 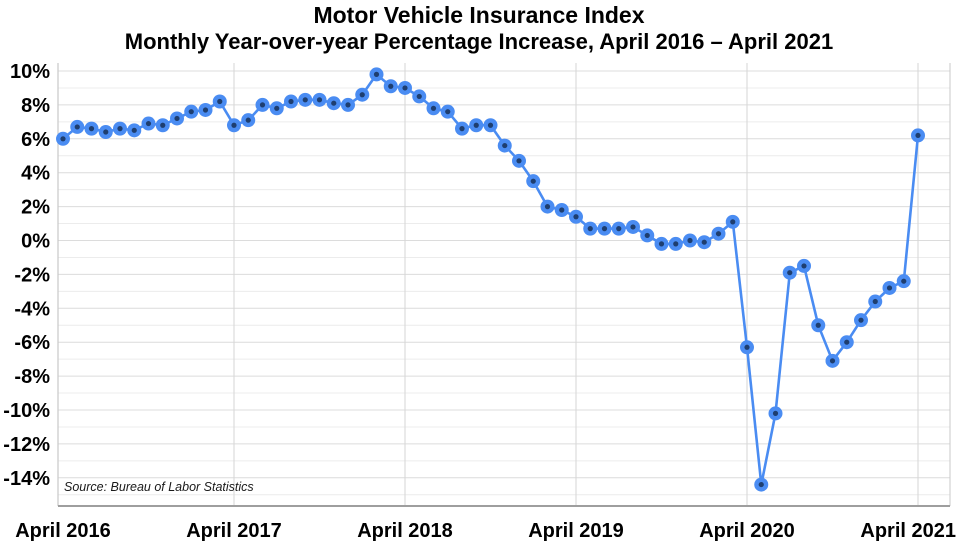 What do you see at coordinates (32, 309) in the screenshot?
I see `y-tick-label: -4%` at bounding box center [32, 309].